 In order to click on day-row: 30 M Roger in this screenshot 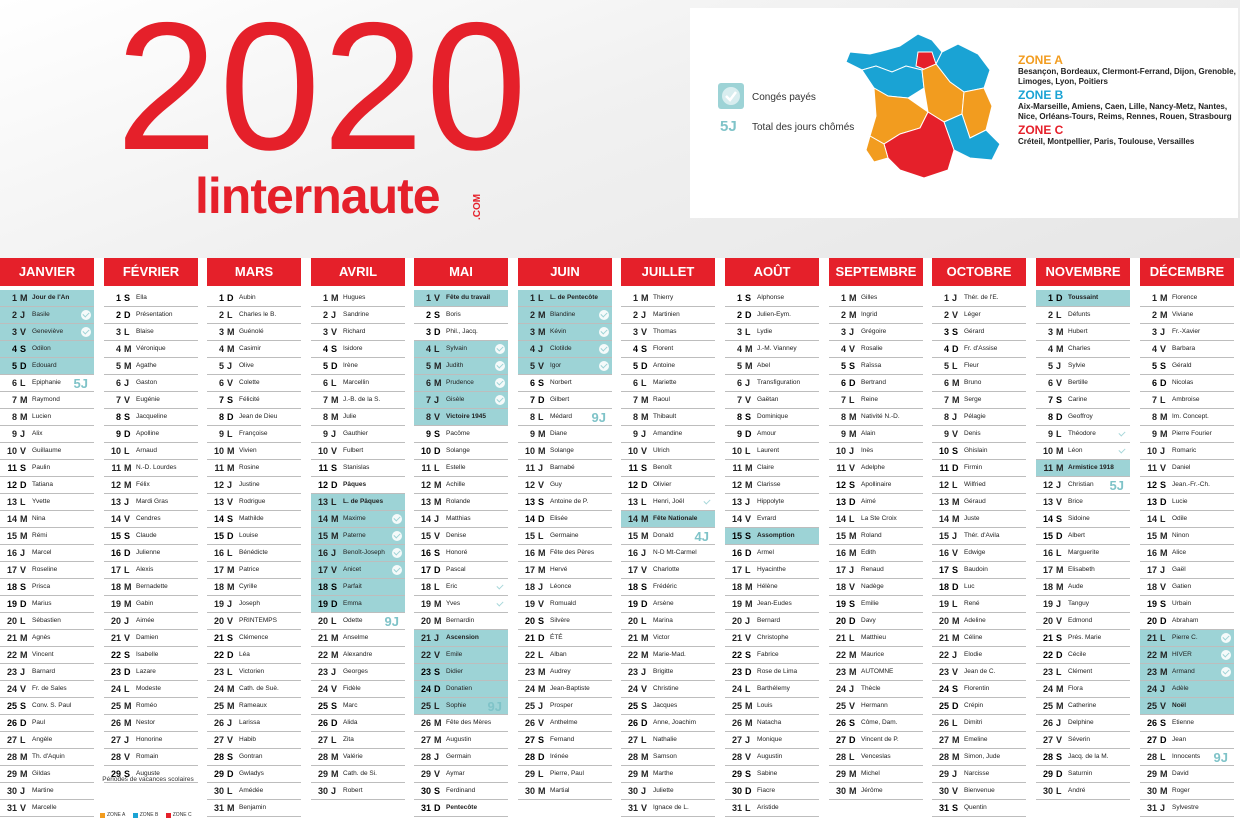, I will do `click(1187, 791)`.